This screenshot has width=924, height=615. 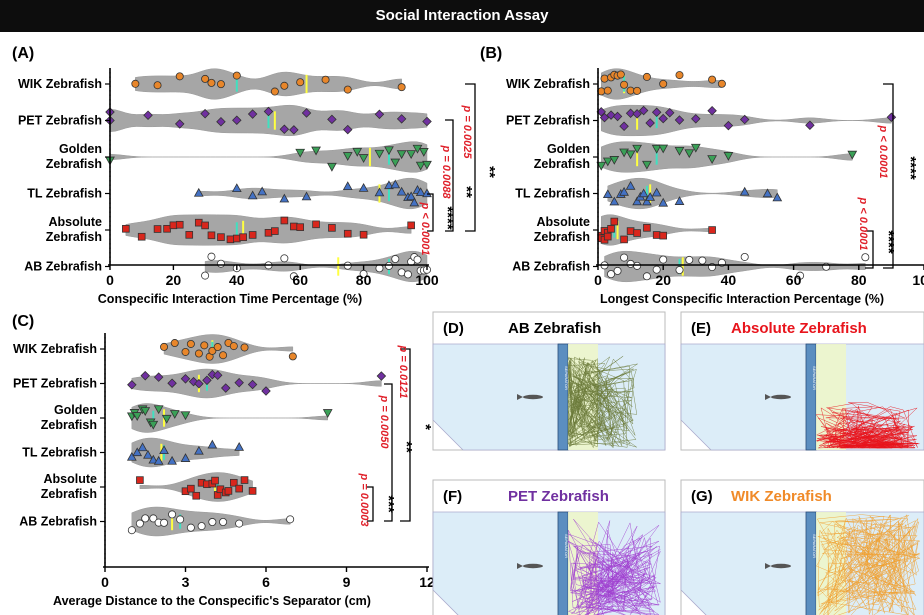 I want to click on x-tick-label: 60, so click(x=300, y=280).